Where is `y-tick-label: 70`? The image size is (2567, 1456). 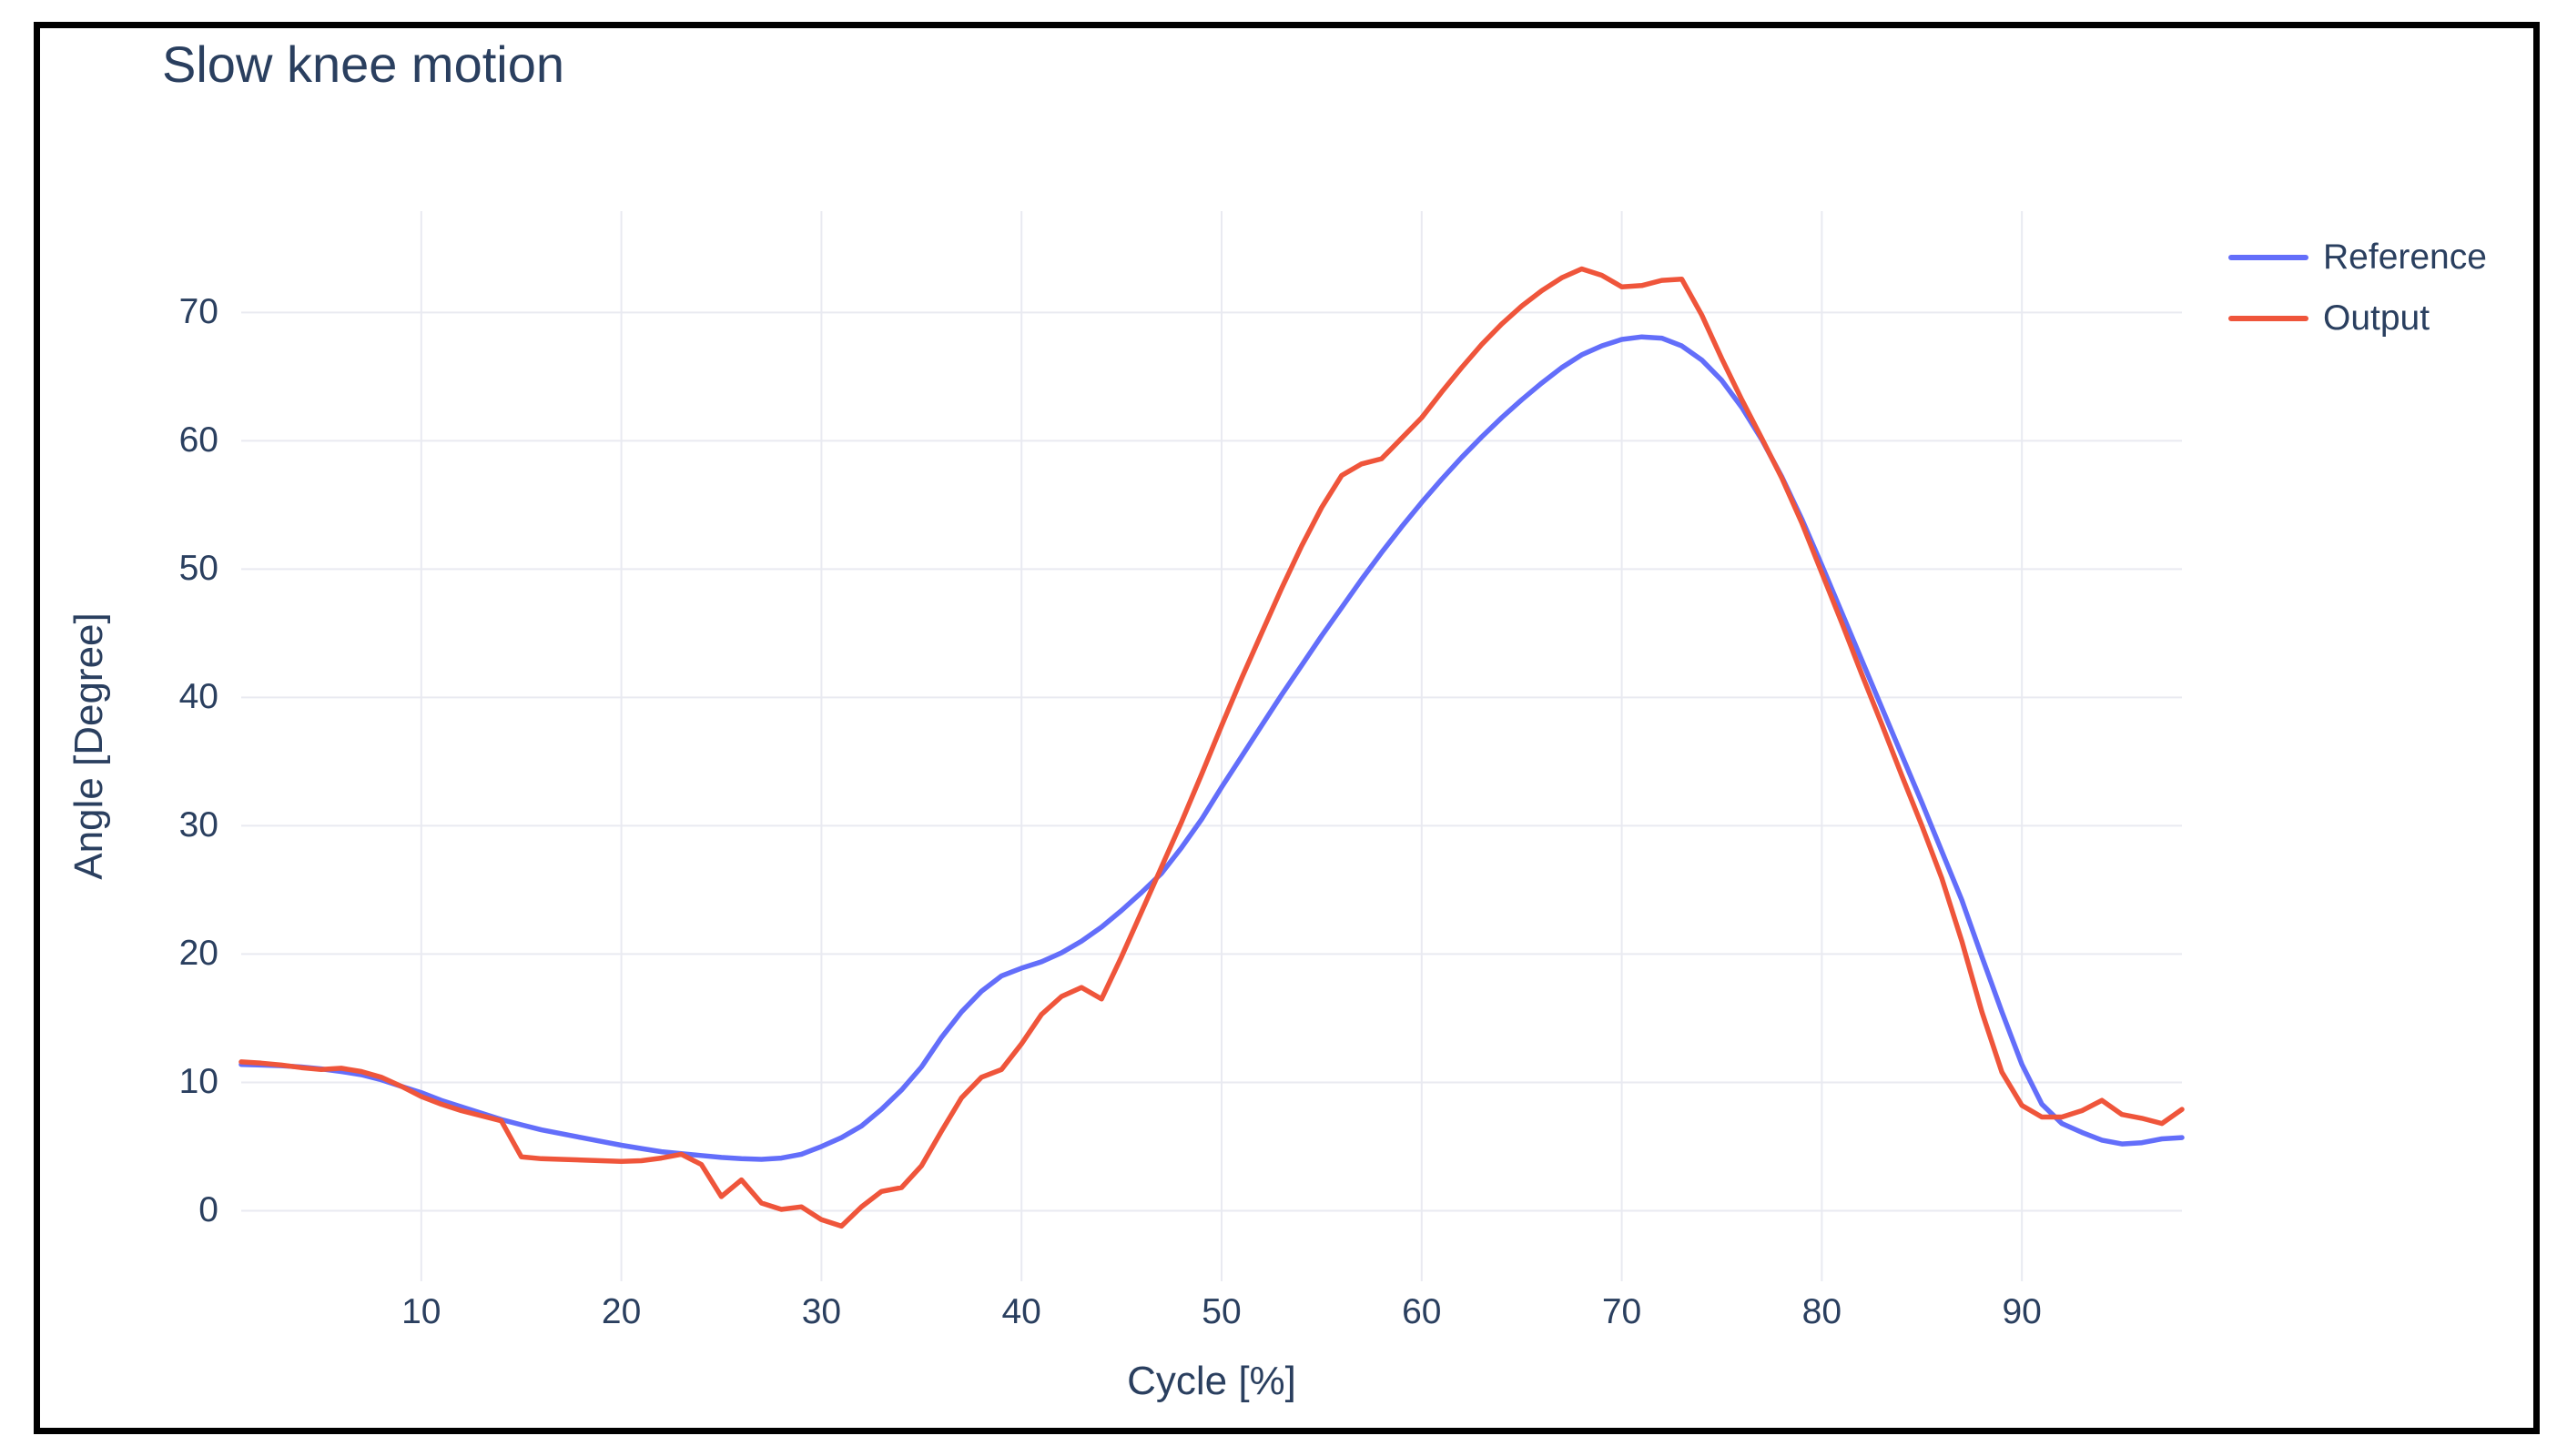 y-tick-label: 70 is located at coordinates (198, 312).